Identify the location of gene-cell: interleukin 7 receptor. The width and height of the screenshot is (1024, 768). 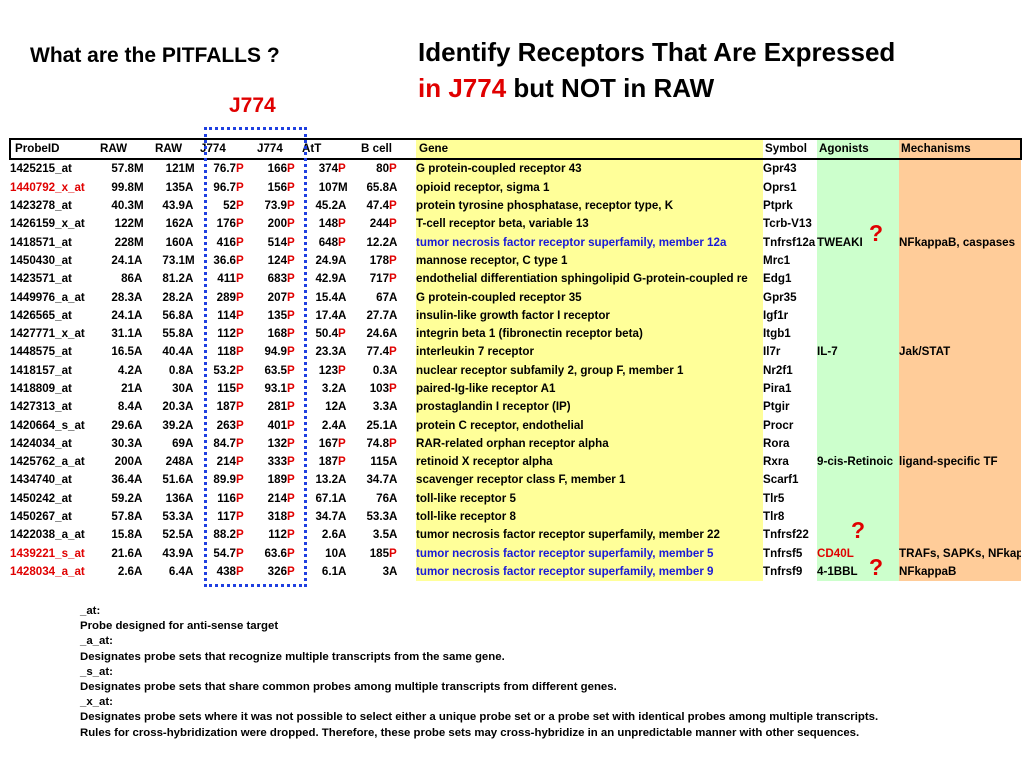
(590, 352).